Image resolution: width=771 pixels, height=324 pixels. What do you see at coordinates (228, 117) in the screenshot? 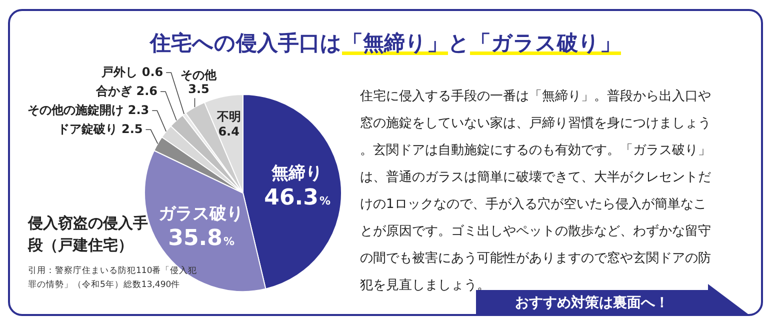
I see `slice-label: 不明` at bounding box center [228, 117].